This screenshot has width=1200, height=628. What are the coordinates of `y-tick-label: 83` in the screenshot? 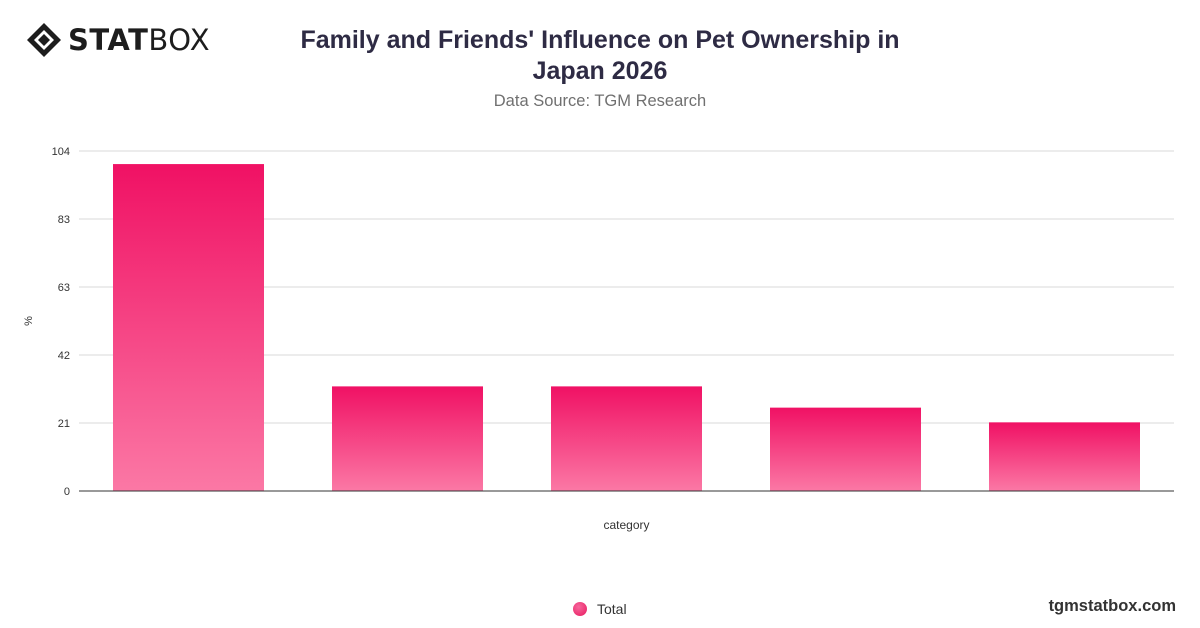 It's located at (64, 220).